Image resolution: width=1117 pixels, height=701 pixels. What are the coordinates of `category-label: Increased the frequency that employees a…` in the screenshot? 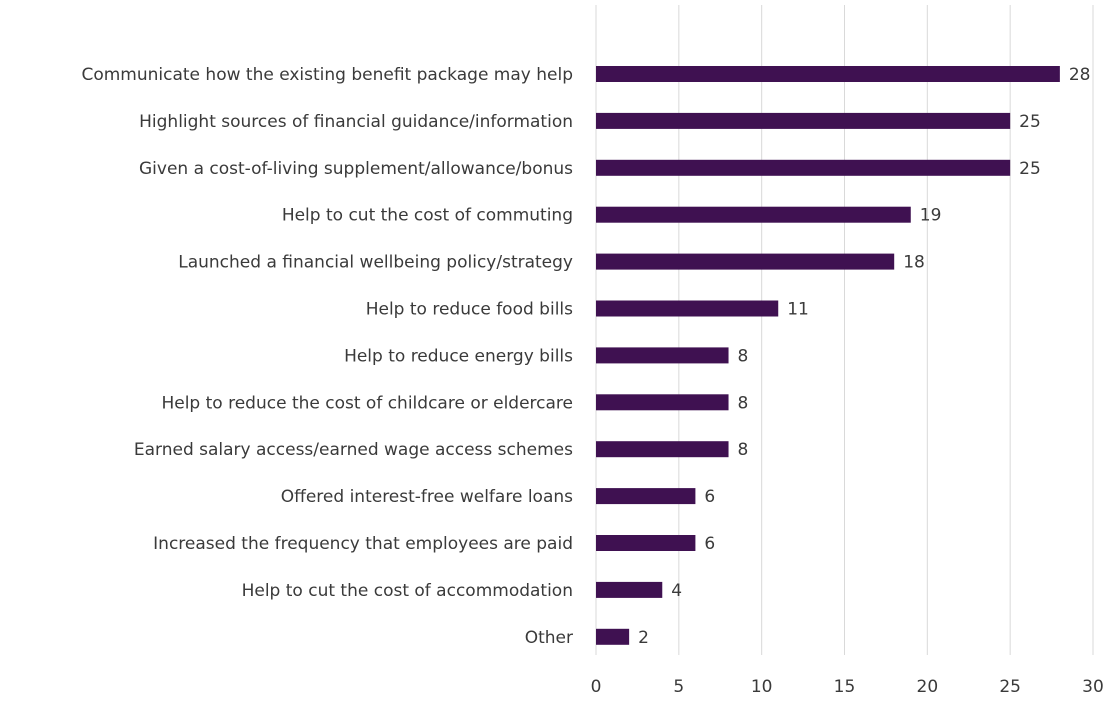 It's located at (363, 544).